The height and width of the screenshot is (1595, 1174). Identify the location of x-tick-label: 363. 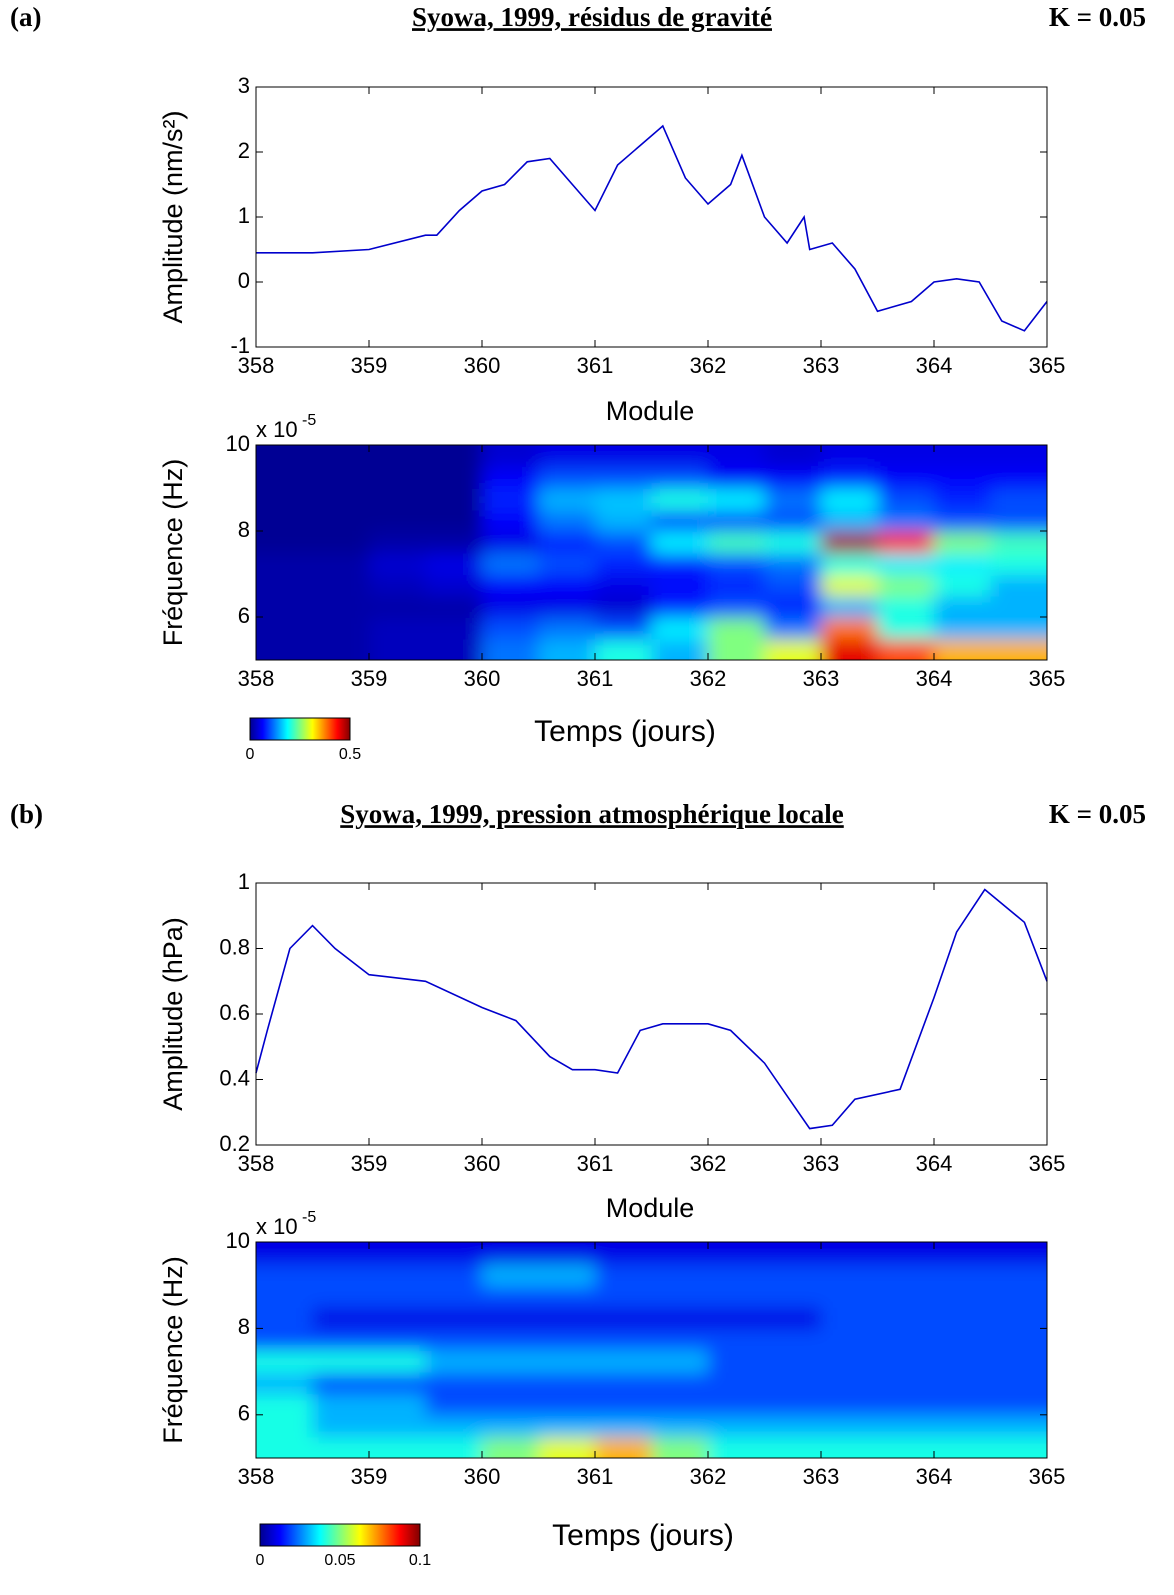
(821, 678).